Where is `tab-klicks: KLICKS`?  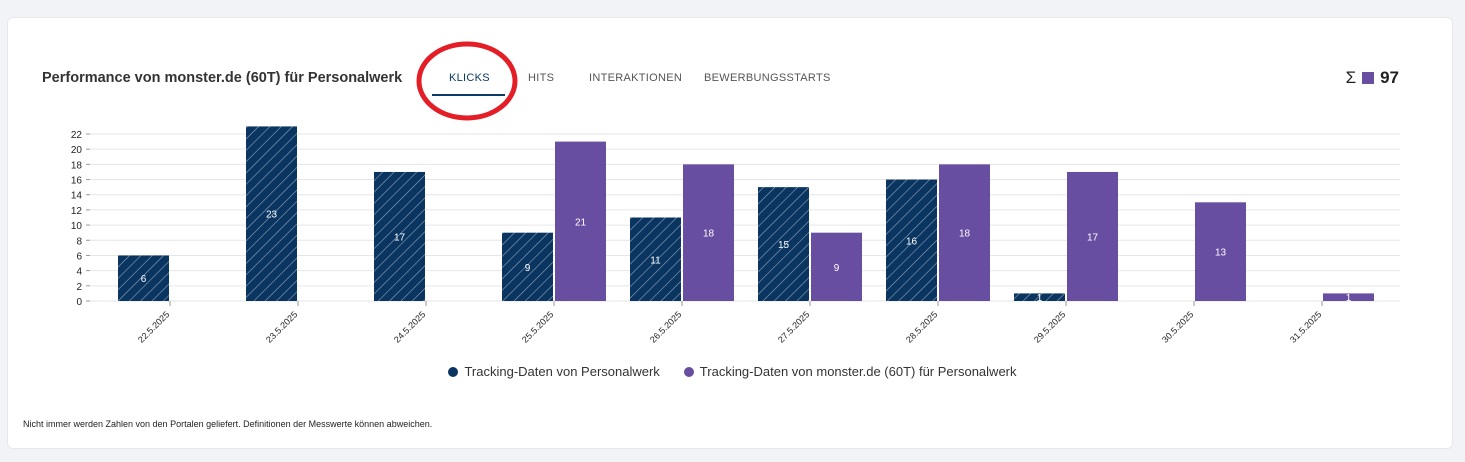
tab-klicks: KLICKS is located at coordinates (469, 78).